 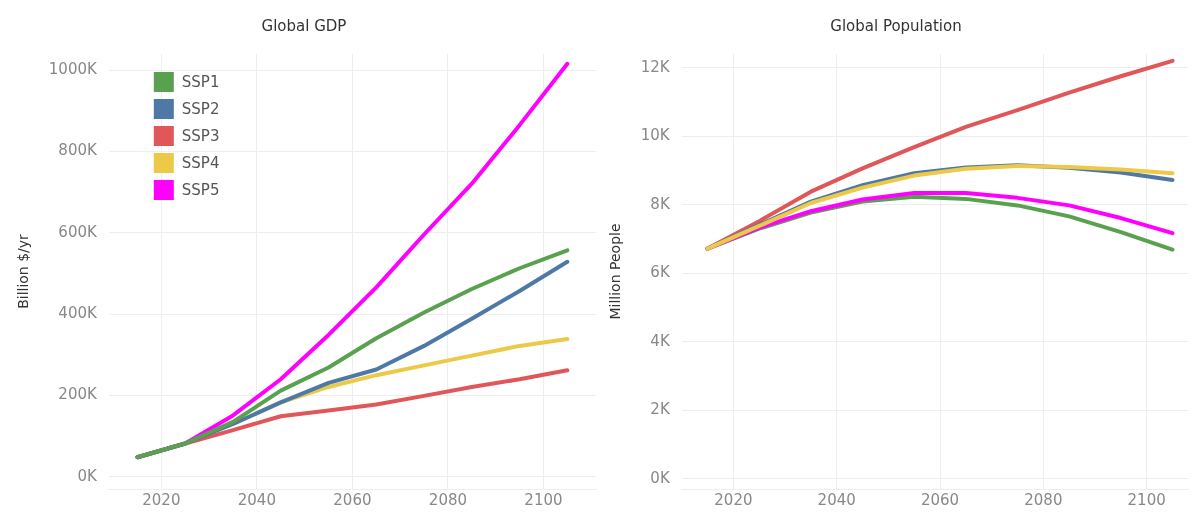 What do you see at coordinates (23, 271) in the screenshot?
I see `y-axis-title: Billion $/yr` at bounding box center [23, 271].